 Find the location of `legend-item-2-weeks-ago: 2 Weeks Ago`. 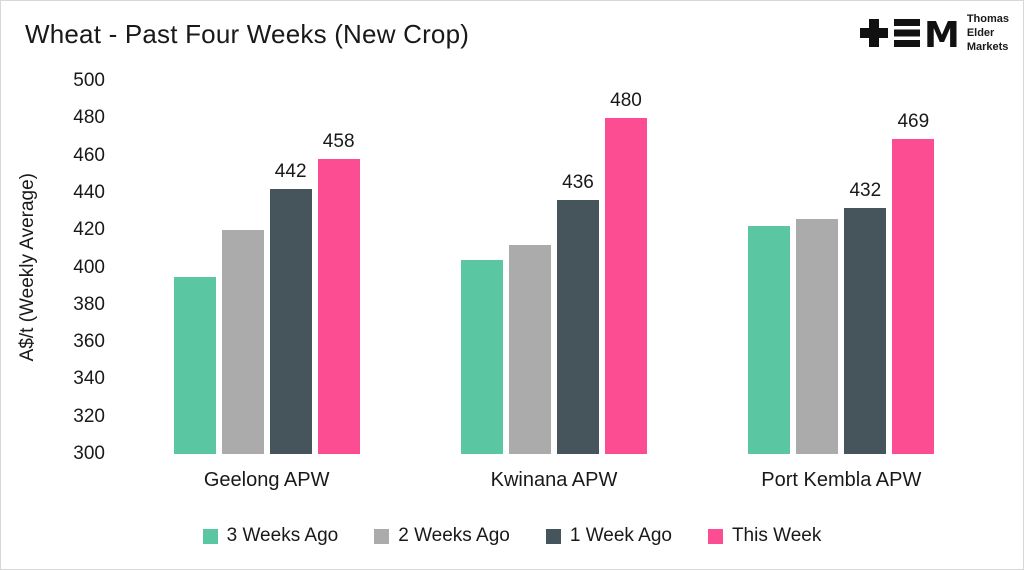

legend-item-2-weeks-ago: 2 Weeks Ago is located at coordinates (442, 536).